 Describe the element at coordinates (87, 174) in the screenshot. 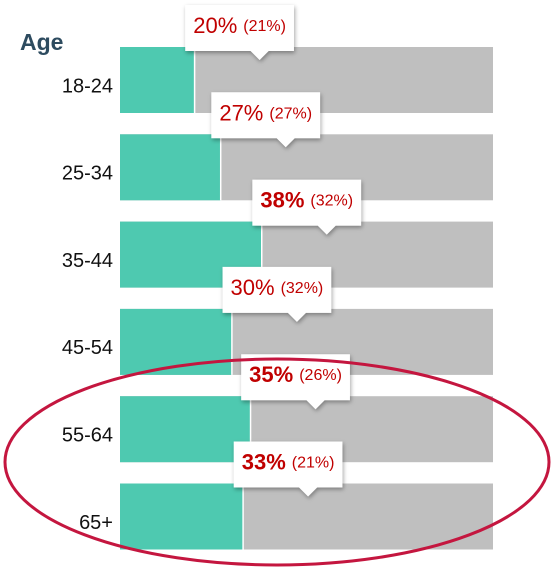

I see `y-tick-label: 25-34` at that location.